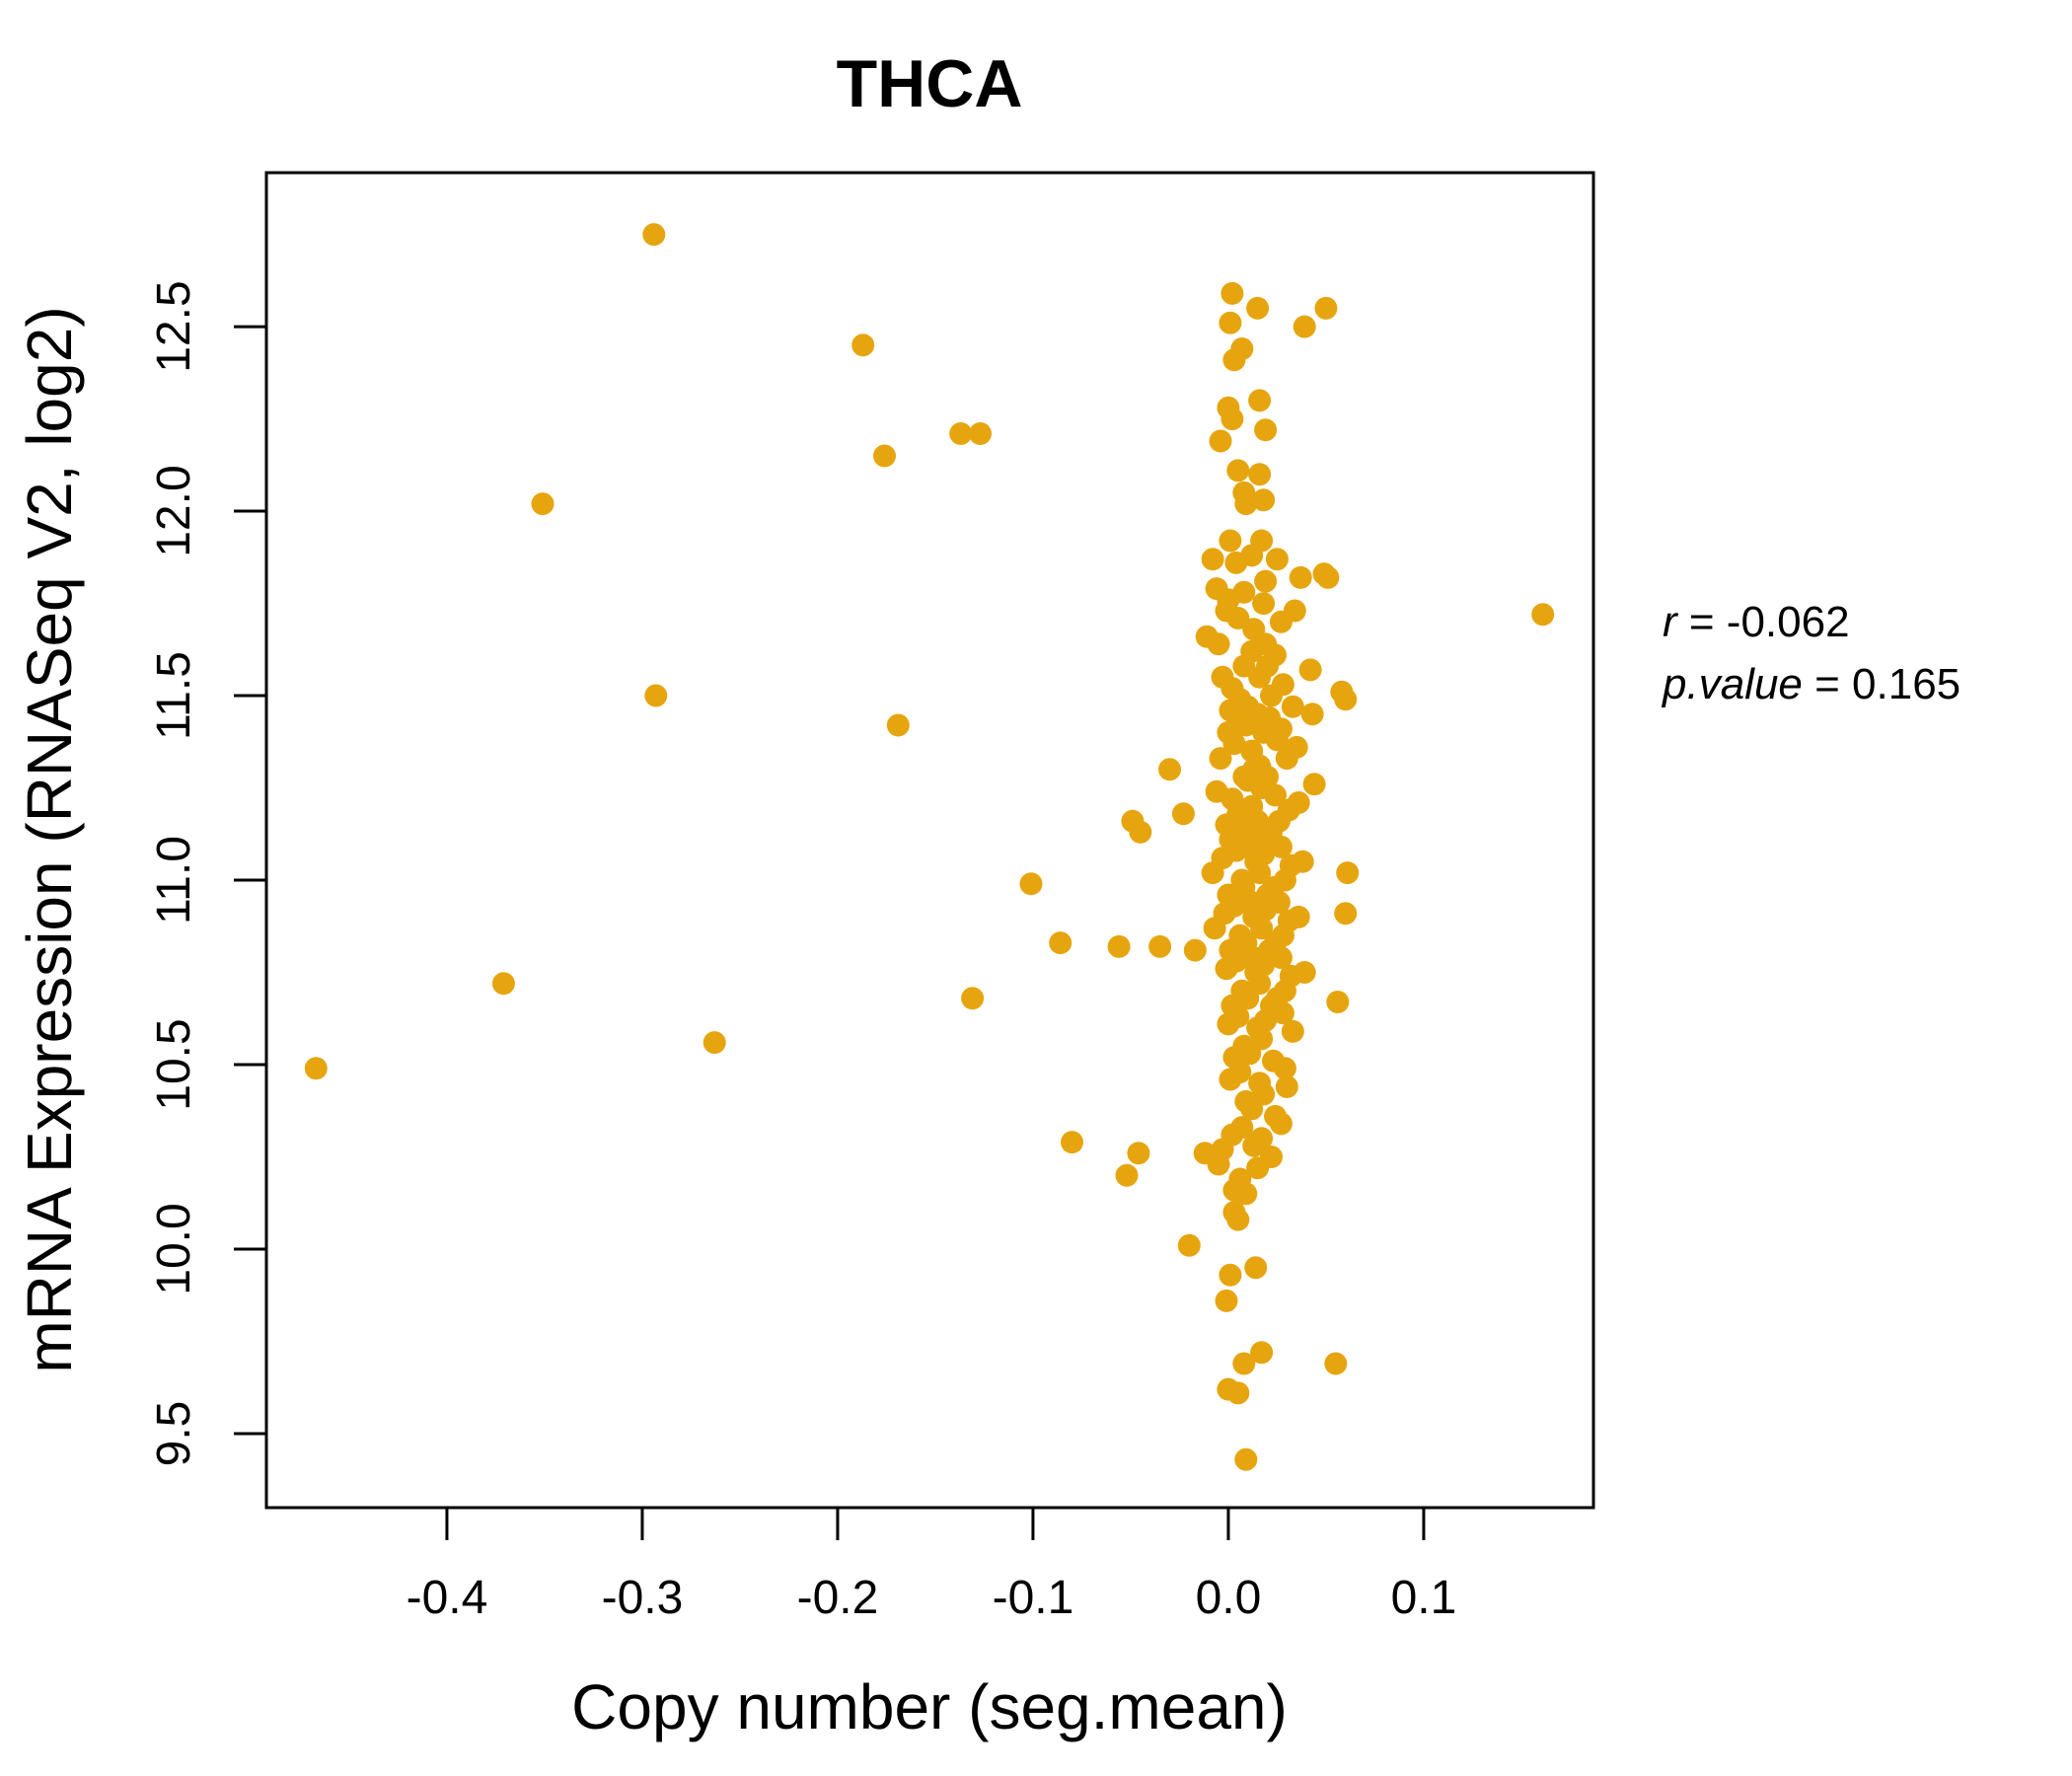 The width and height of the screenshot is (2072, 1776). I want to click on x-axis-ticks: -0.4 -0.3 -0.2 -0.1 0.0 0.1, so click(932, 1566).